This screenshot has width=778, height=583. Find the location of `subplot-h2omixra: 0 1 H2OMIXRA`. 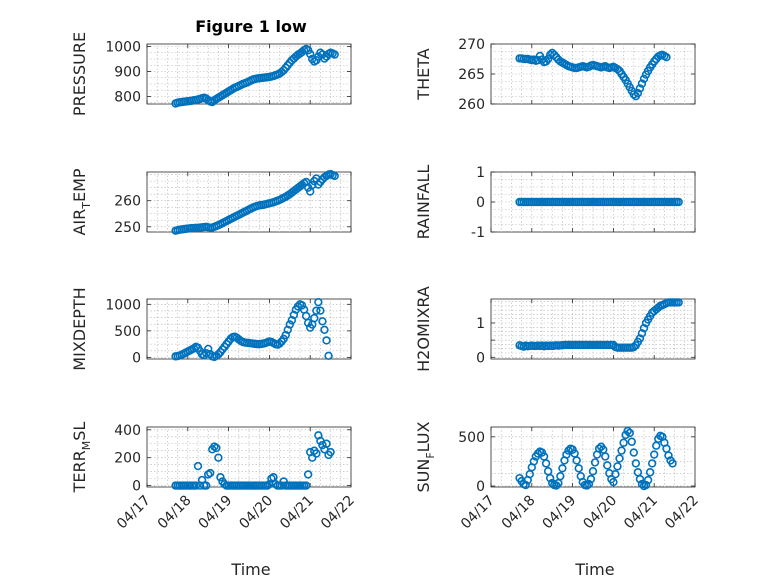

subplot-h2omixra: 0 1 H2OMIXRA is located at coordinates (555, 329).